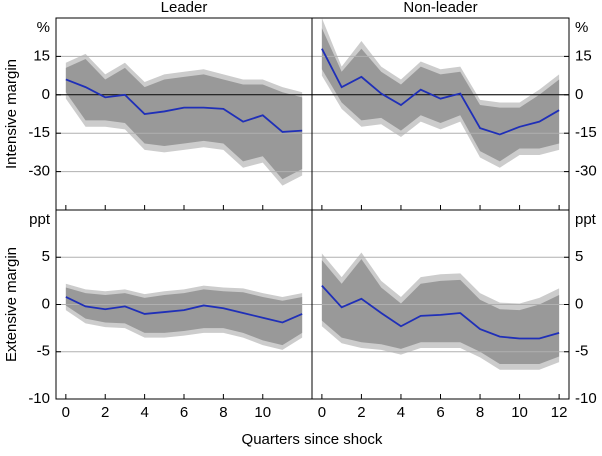  I want to click on y-axis-label: Extensive margin, so click(11, 304).